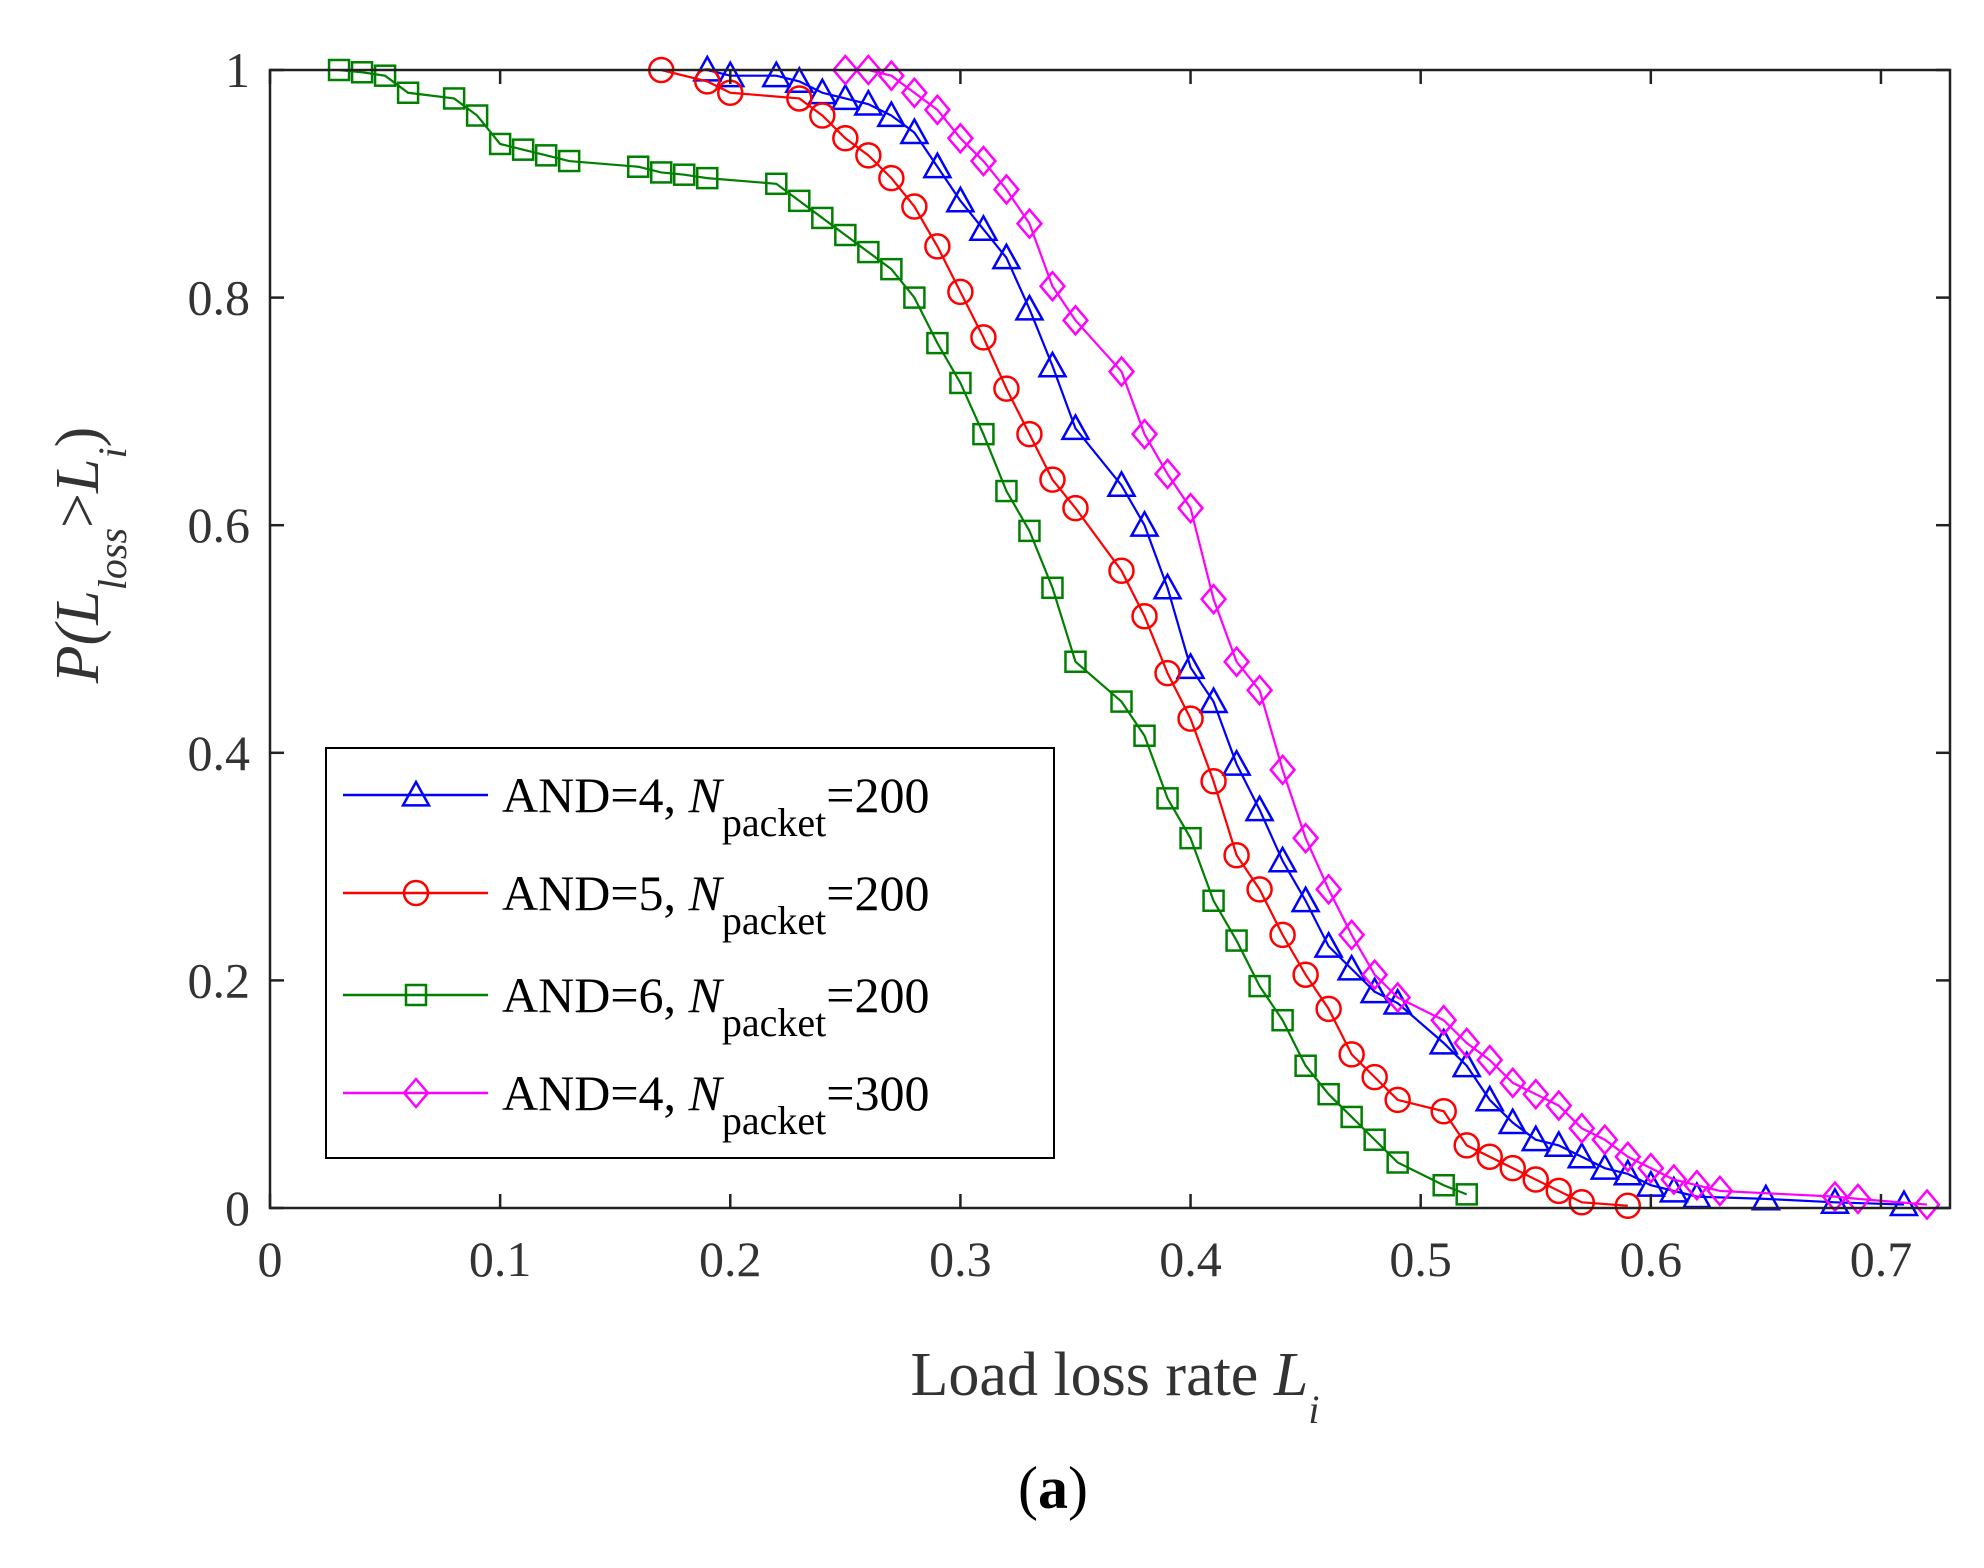 Image resolution: width=1984 pixels, height=1568 pixels. What do you see at coordinates (1115, 1386) in the screenshot?
I see `x-axis-label: Load loss rate Li` at bounding box center [1115, 1386].